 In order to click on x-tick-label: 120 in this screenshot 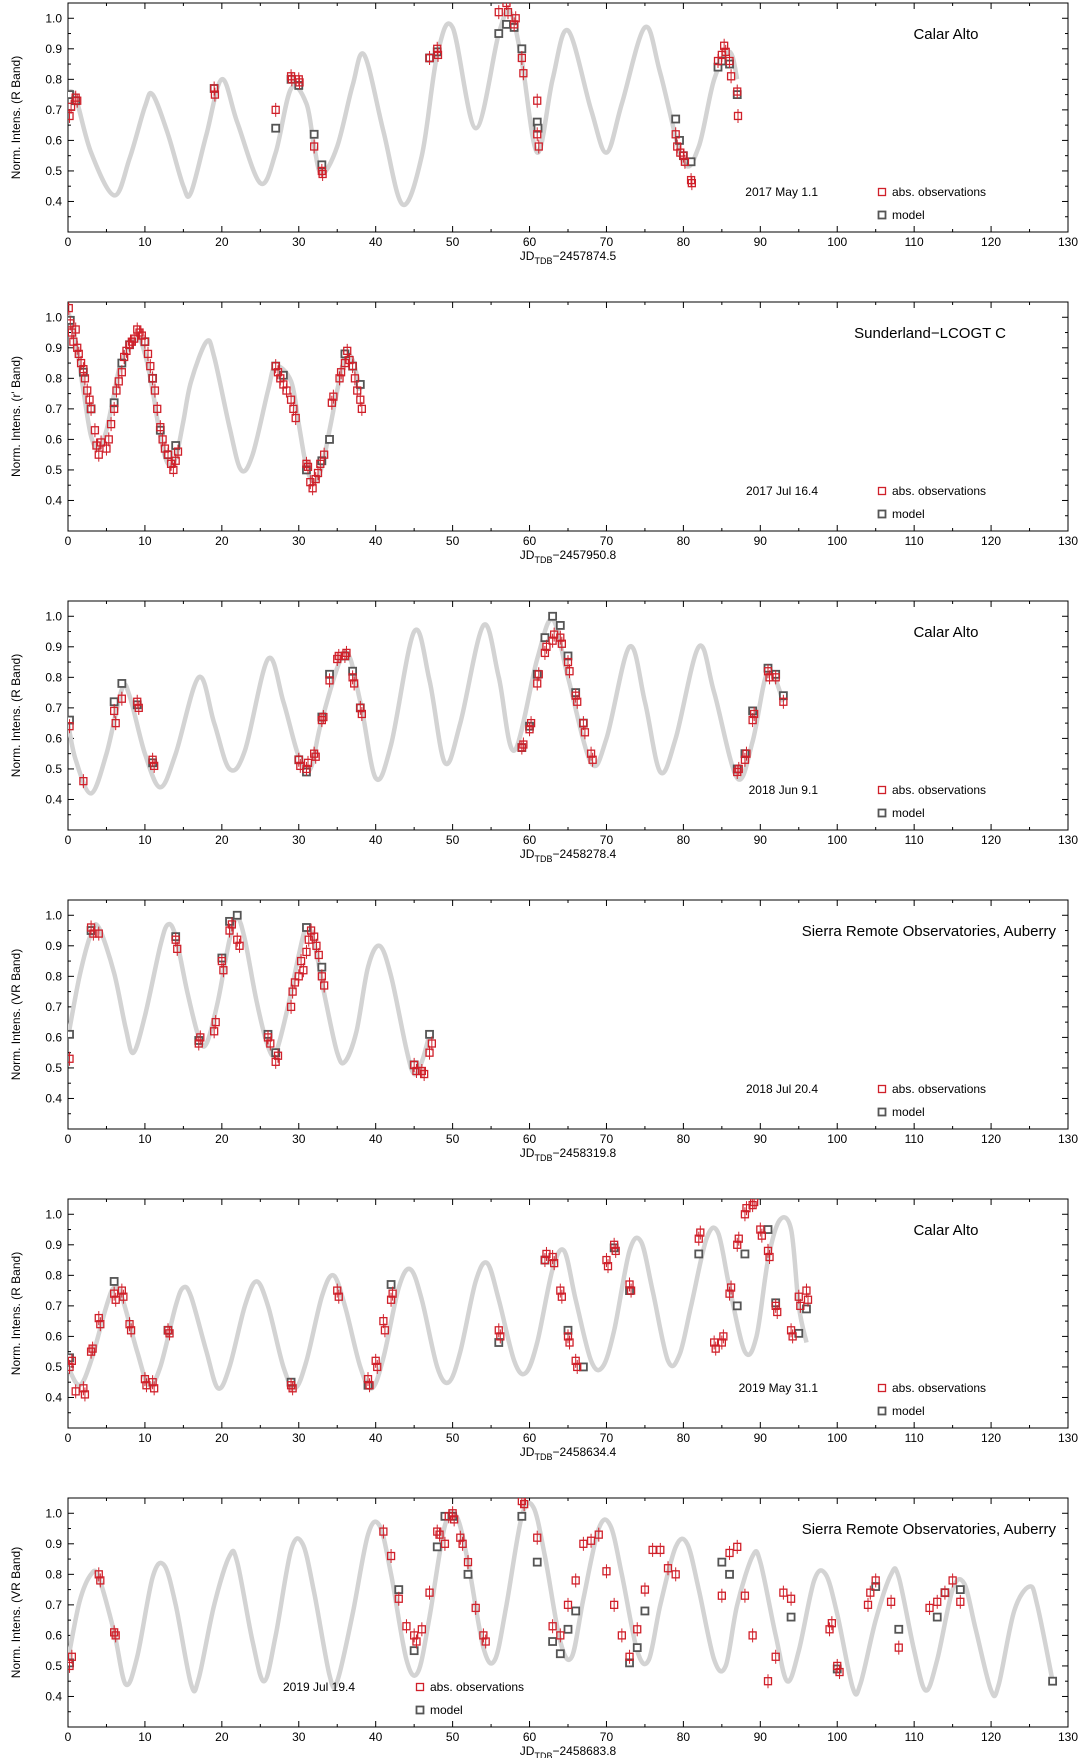, I will do `click(991, 1139)`.